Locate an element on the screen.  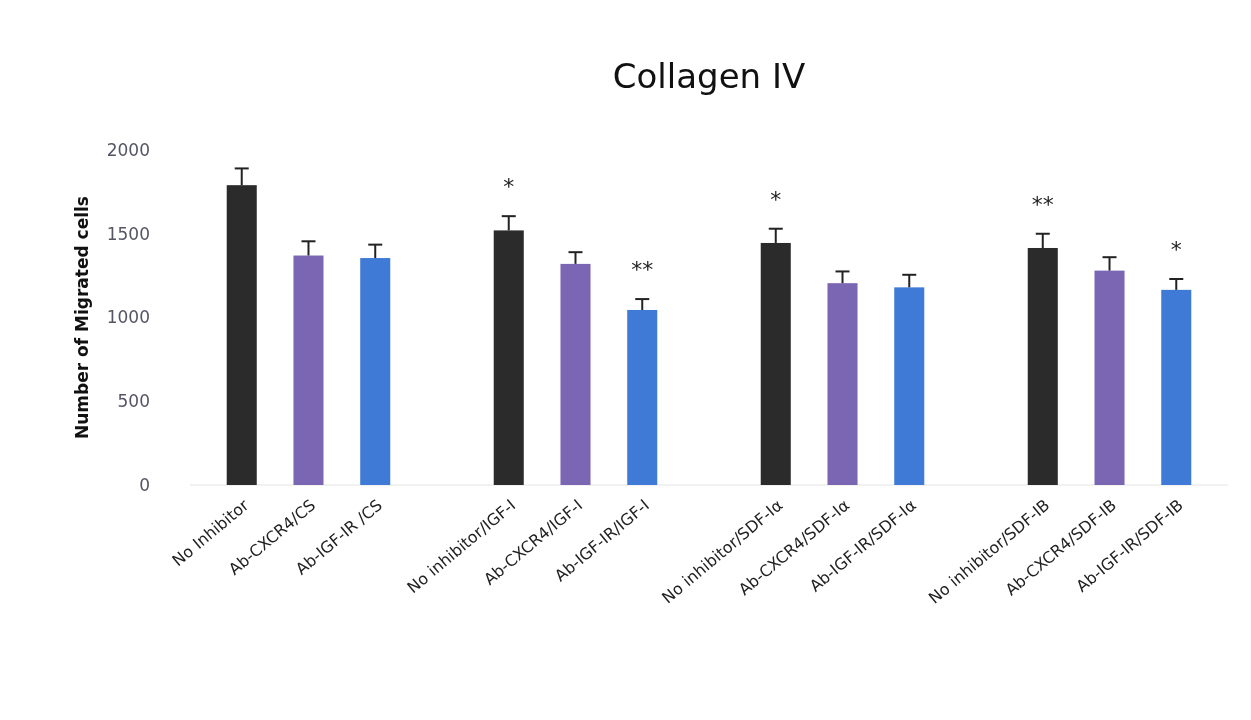
y-axis-title: Number of Migrated cells is located at coordinates (82, 317).